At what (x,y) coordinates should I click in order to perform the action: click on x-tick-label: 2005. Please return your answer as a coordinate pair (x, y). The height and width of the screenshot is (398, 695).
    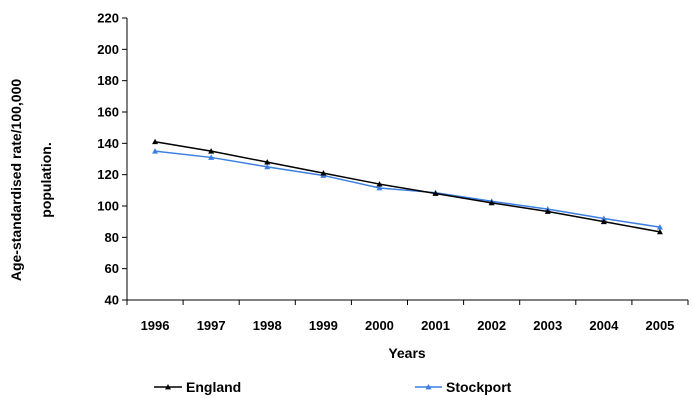
    Looking at the image, I should click on (659, 325).